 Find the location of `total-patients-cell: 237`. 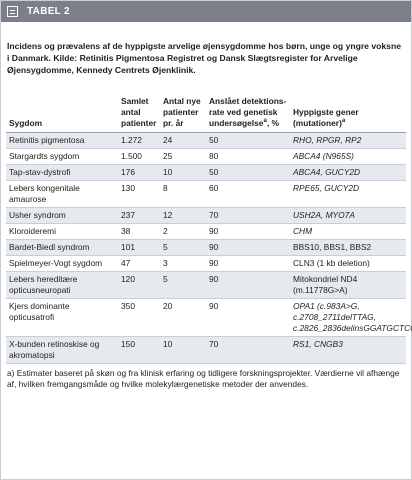

total-patients-cell: 237 is located at coordinates (139, 215).